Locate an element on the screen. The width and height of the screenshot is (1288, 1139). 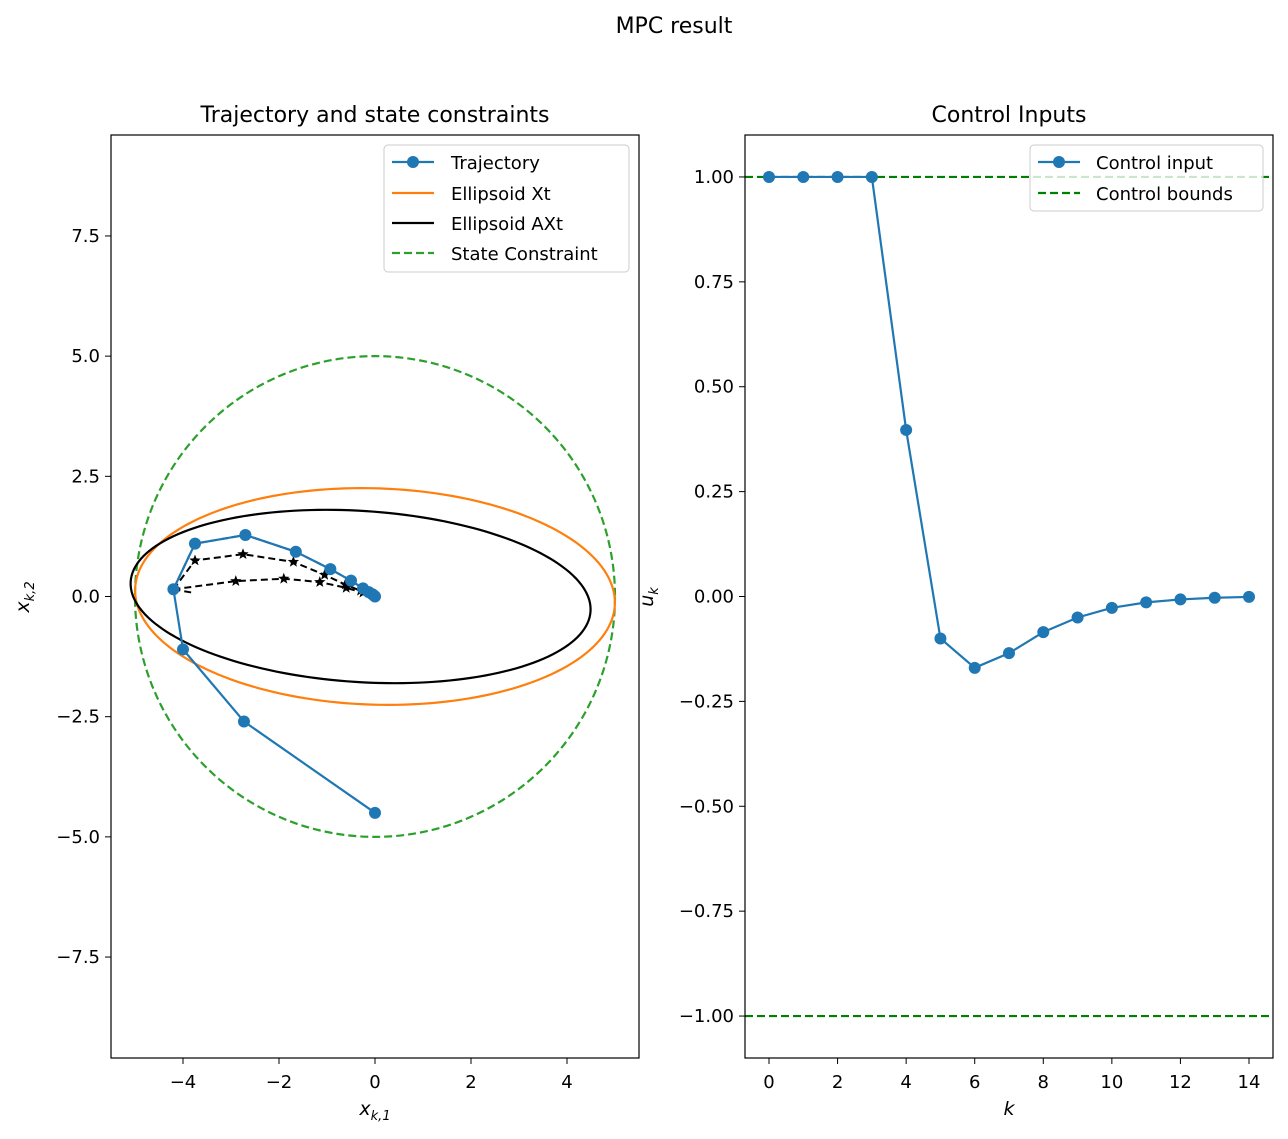
control-xtick-label: 14 is located at coordinates (1249, 1082).